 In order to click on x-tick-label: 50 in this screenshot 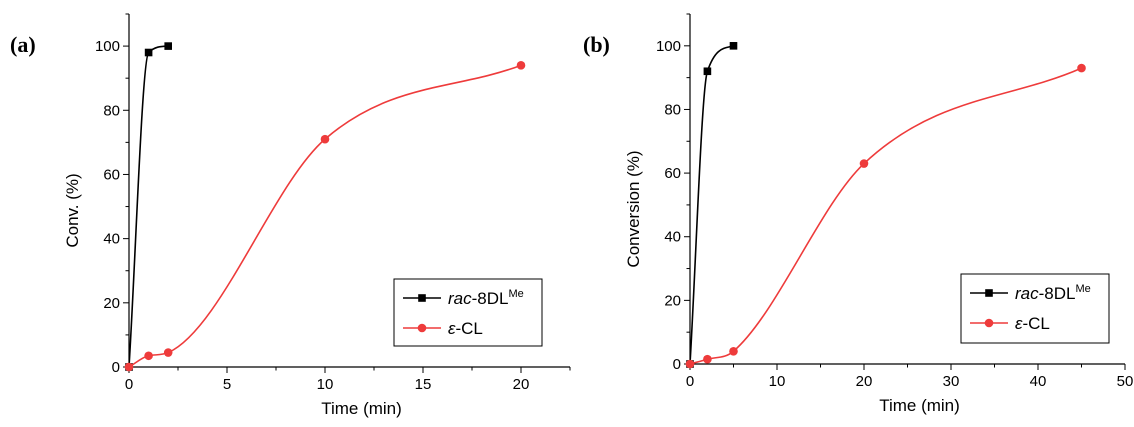, I will do `click(1125, 381)`.